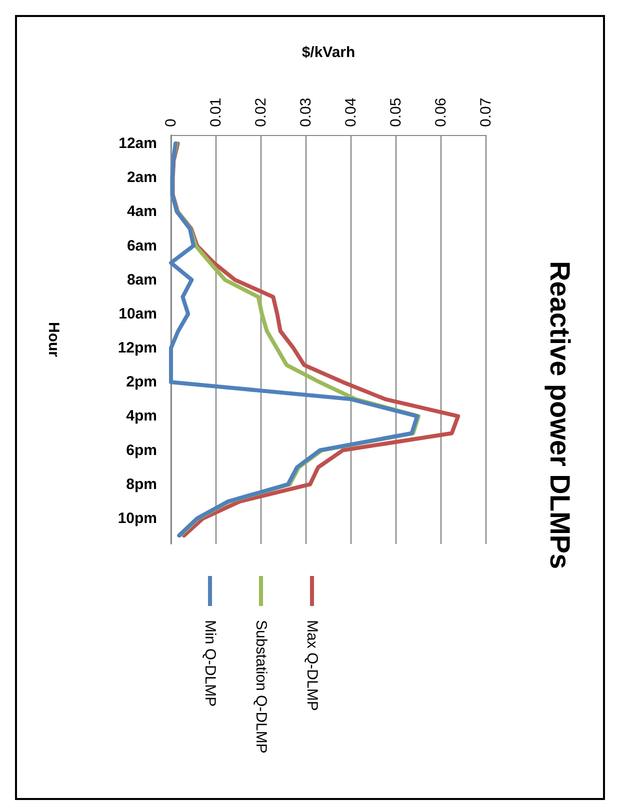  I want to click on y-tick-label: 8am, so click(141, 279).